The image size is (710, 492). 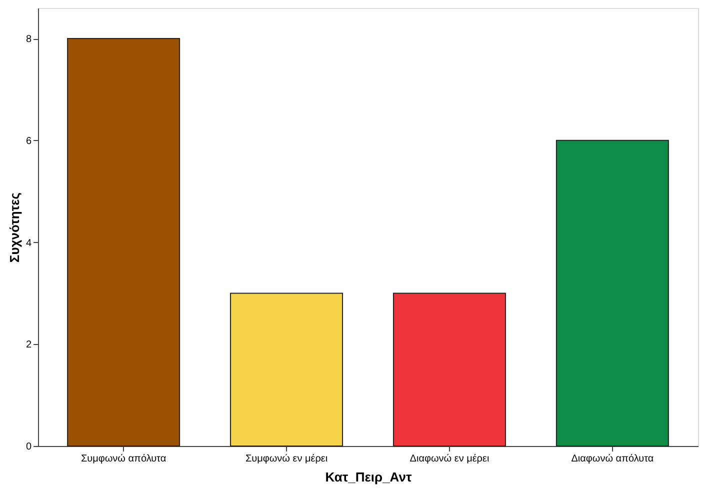 I want to click on y-tick-label: 2, so click(x=29, y=345).